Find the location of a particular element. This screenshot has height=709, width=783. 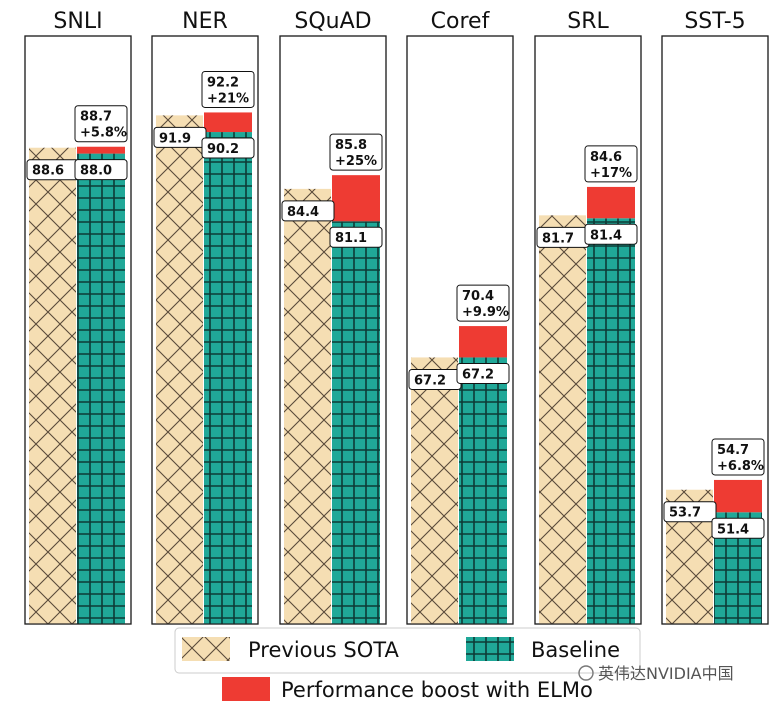

legend-swatch-baseline is located at coordinates (490, 649).